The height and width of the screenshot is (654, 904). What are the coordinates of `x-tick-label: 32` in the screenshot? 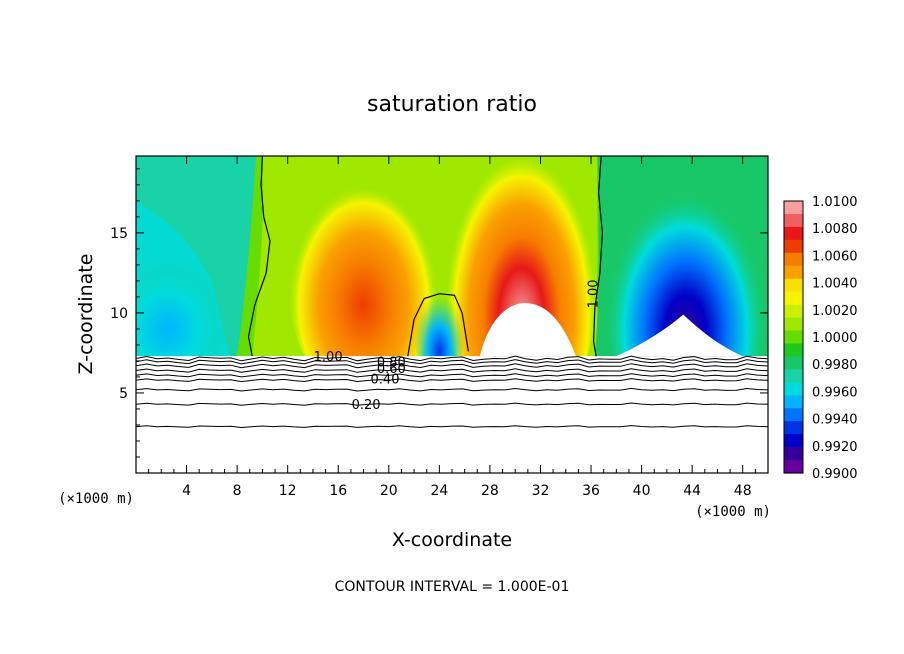 It's located at (541, 491).